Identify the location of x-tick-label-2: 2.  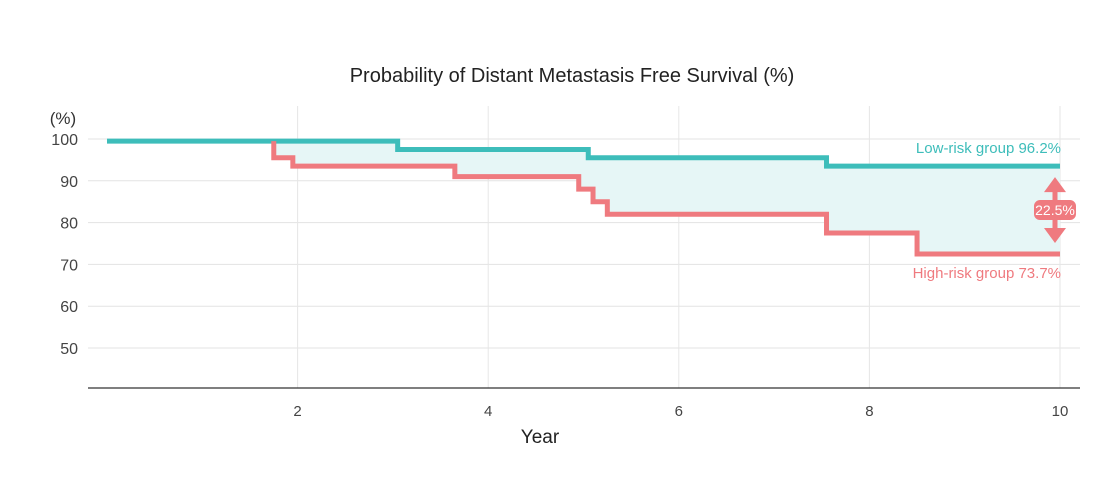
(297, 411).